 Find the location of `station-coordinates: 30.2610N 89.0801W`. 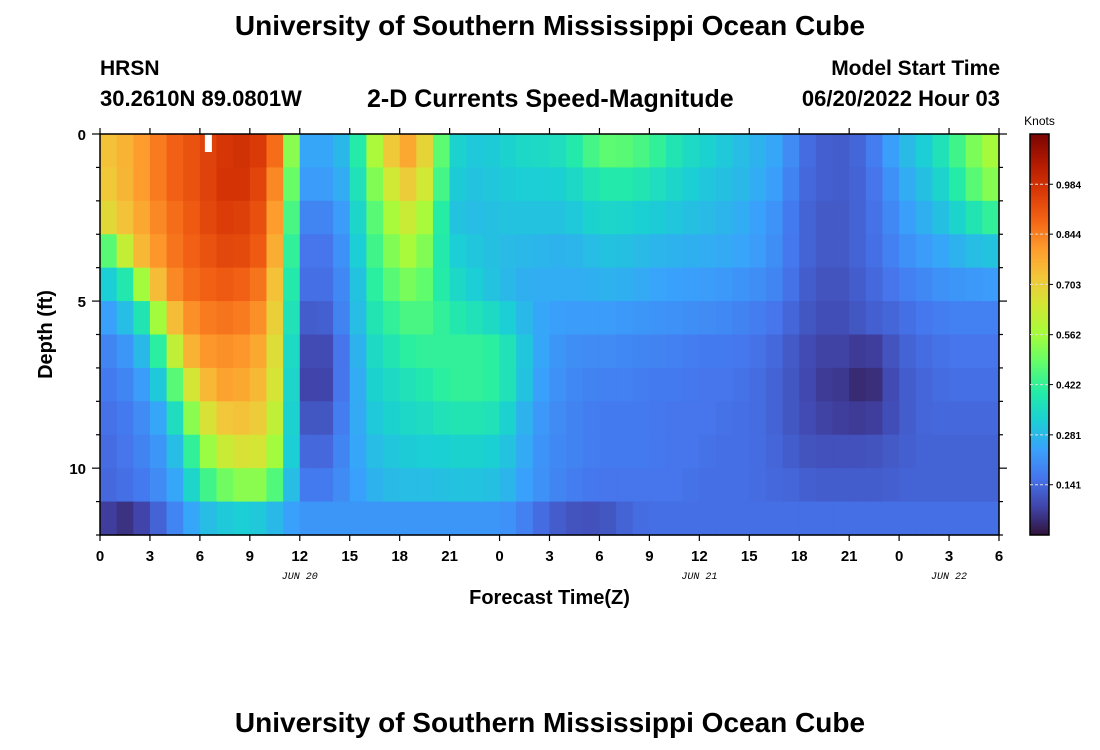

station-coordinates: 30.2610N 89.0801W is located at coordinates (201, 98).